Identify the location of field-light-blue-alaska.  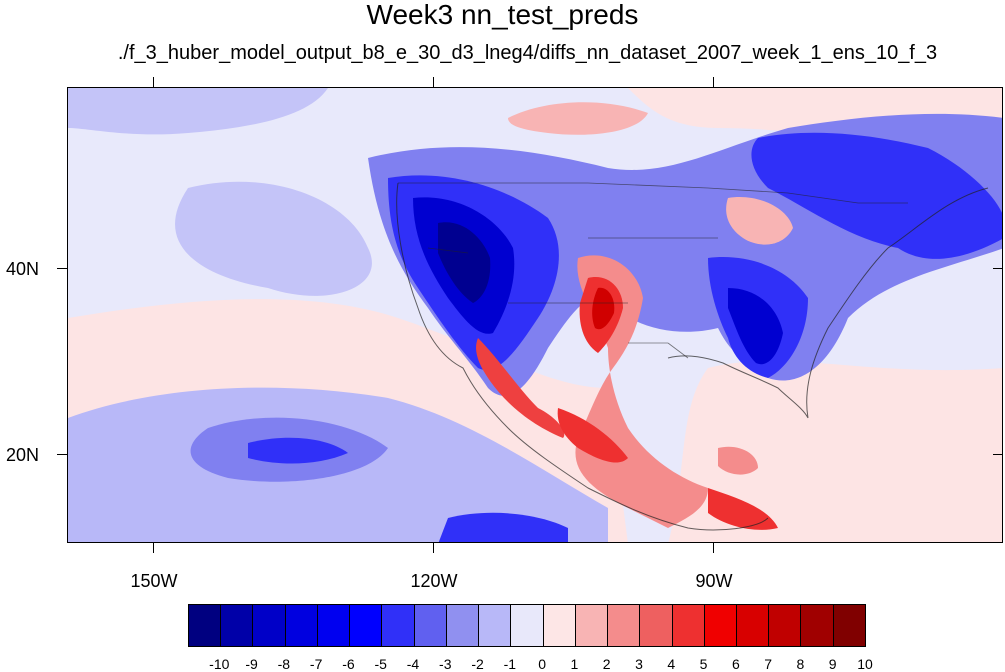
(198, 111).